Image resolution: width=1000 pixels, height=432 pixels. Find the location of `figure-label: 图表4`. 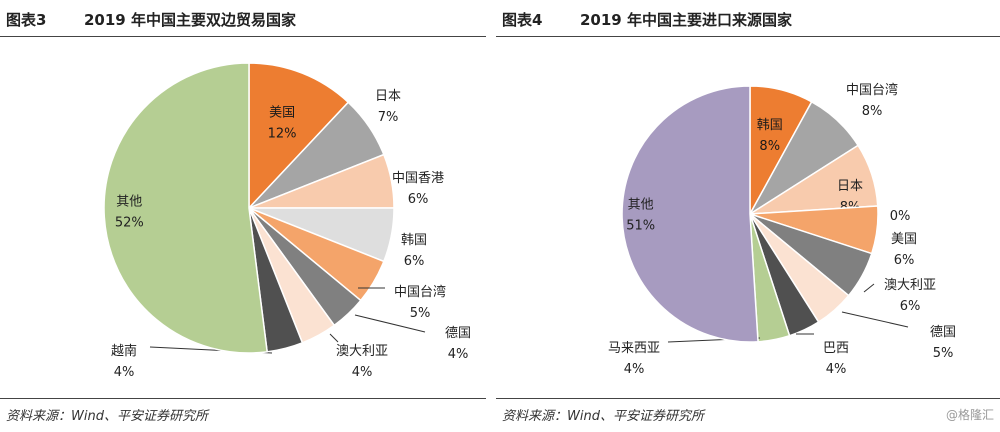

figure-label: 图表4 is located at coordinates (522, 20).